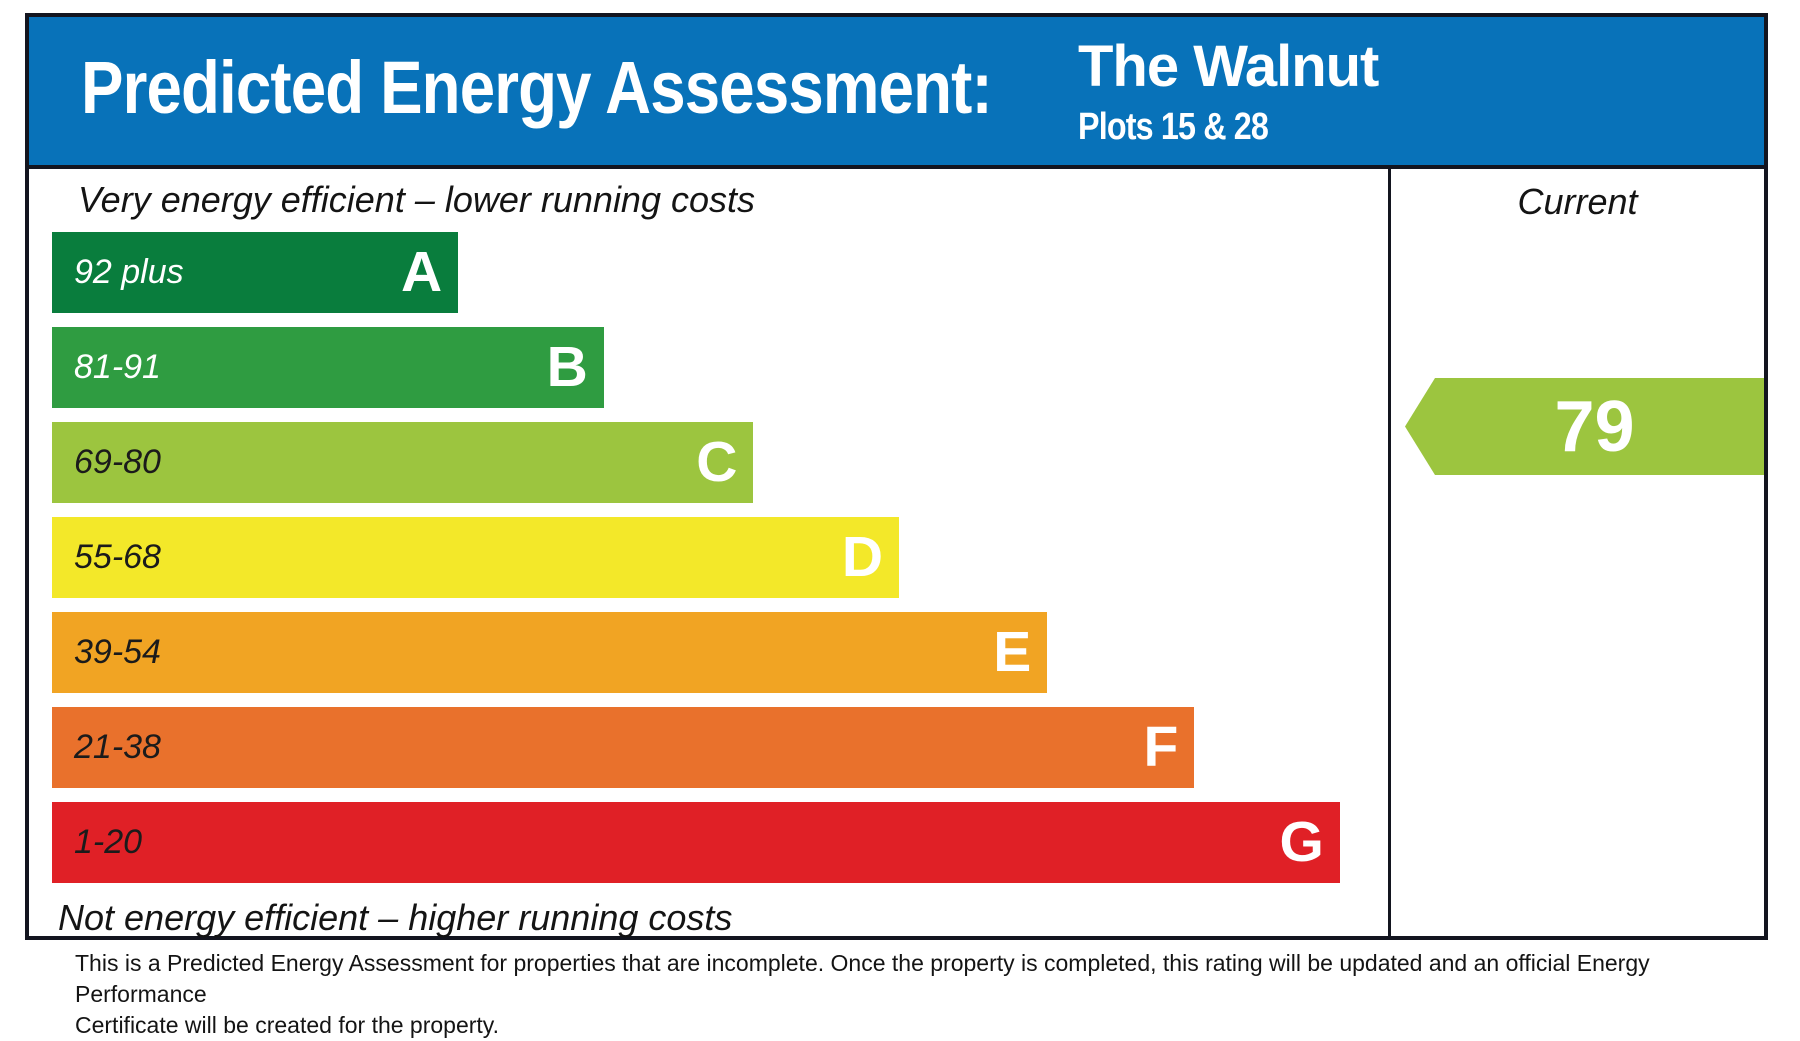 Image resolution: width=1800 pixels, height=1041 pixels. Describe the element at coordinates (550, 652) in the screenshot. I see `epc-band-e: 39-54 E` at that location.